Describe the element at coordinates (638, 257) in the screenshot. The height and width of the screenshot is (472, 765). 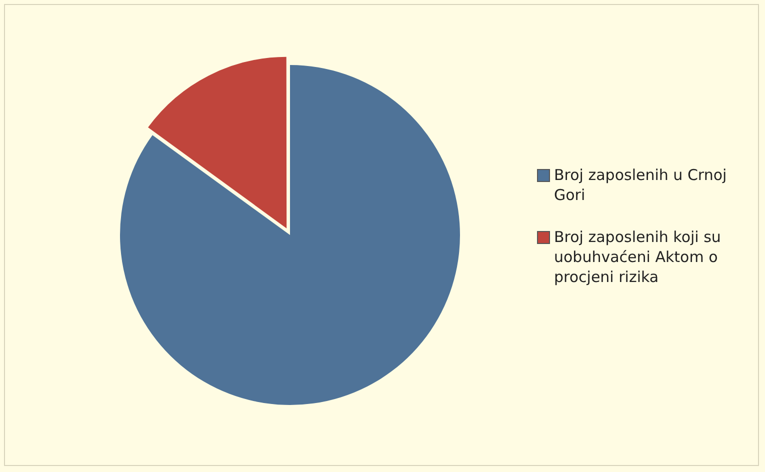
I see `legend-label: Broj zaposlenih koji su uobuhvaćeni Aktom o procjeni rizika` at that location.